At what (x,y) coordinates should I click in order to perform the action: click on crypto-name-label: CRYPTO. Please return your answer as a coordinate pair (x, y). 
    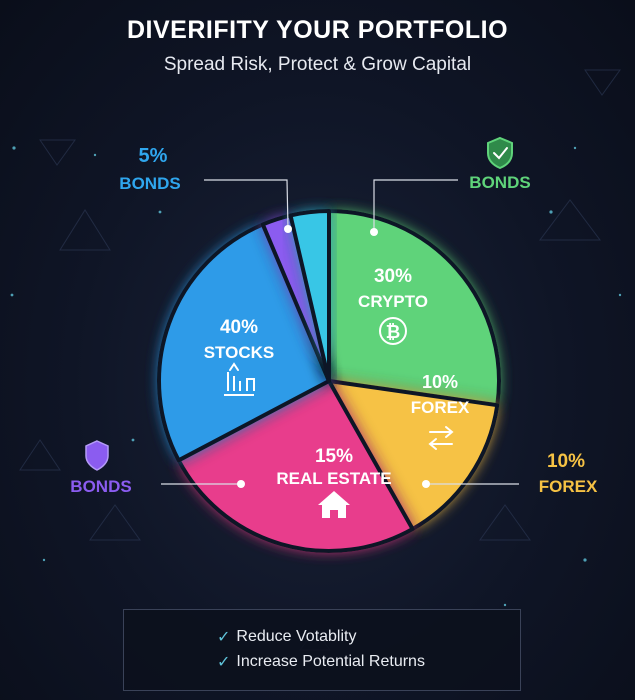
    Looking at the image, I should click on (393, 301).